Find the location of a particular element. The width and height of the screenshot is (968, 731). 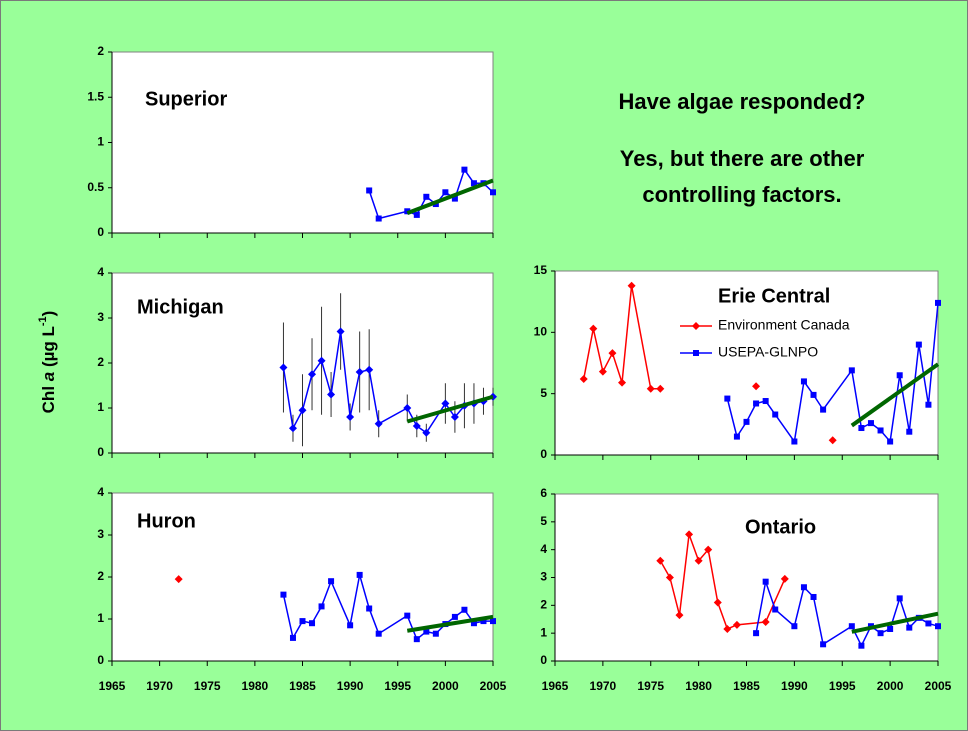

x-tick-label: 1985 is located at coordinates (746, 686).